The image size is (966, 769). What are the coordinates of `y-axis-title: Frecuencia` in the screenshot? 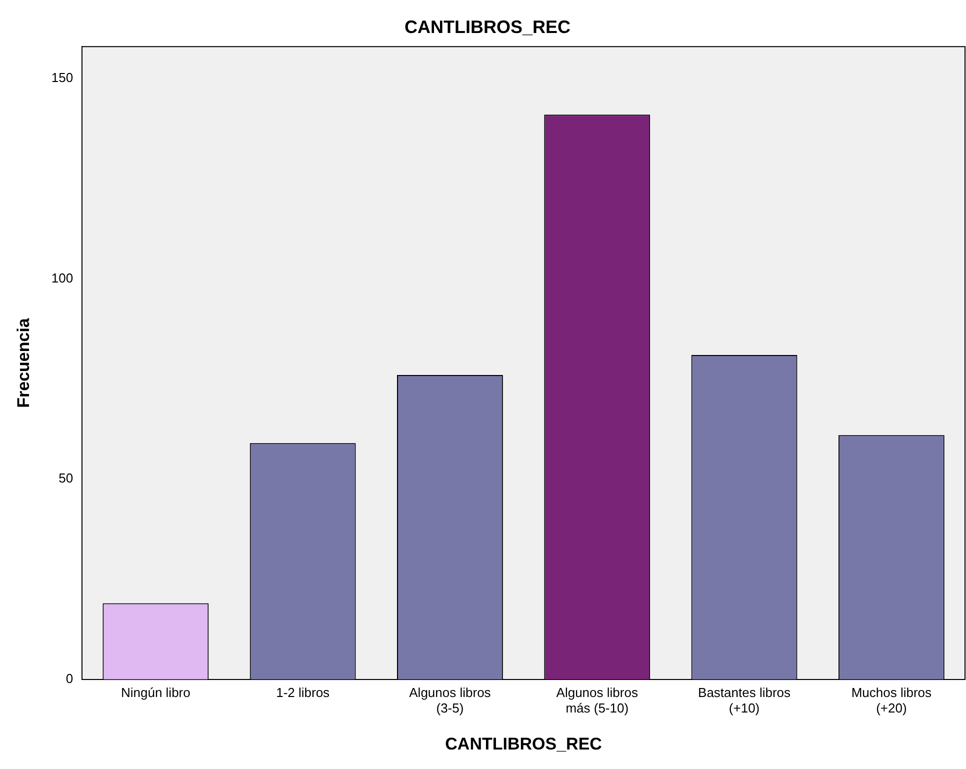 It's located at (23, 363).